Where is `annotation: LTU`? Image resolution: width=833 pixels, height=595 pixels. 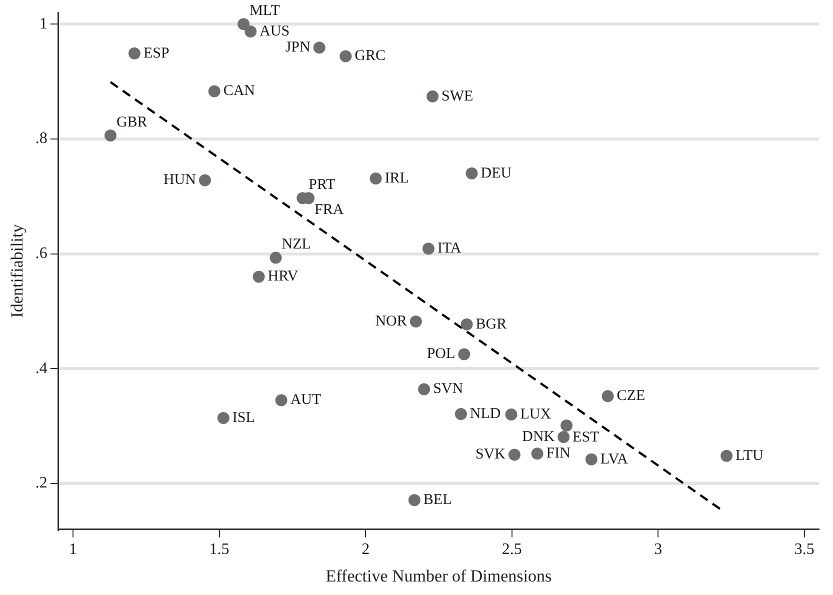 annotation: LTU is located at coordinates (750, 456).